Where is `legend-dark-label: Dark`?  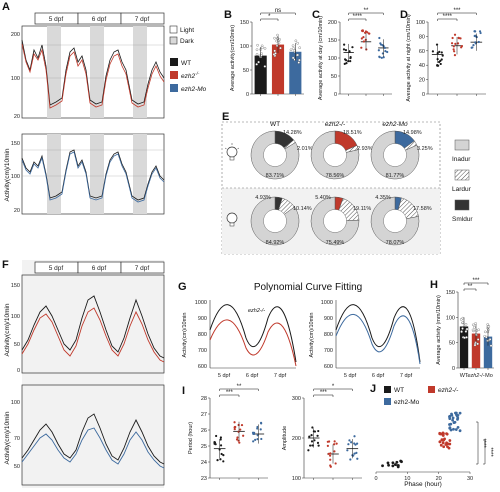 legend-dark-label: Dark is located at coordinates (187, 41).